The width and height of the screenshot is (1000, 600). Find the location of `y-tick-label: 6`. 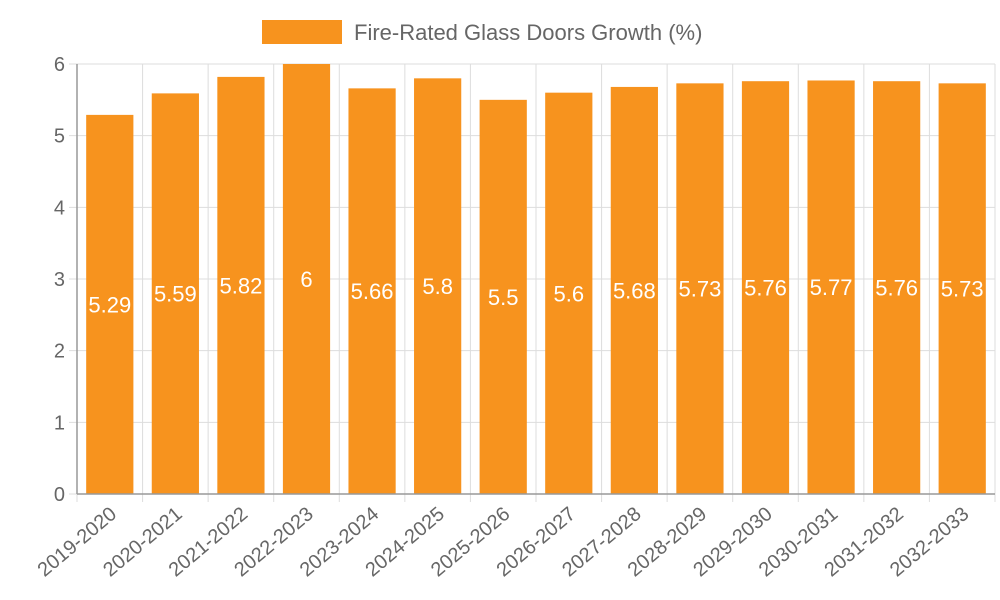

y-tick-label: 6 is located at coordinates (59, 65).